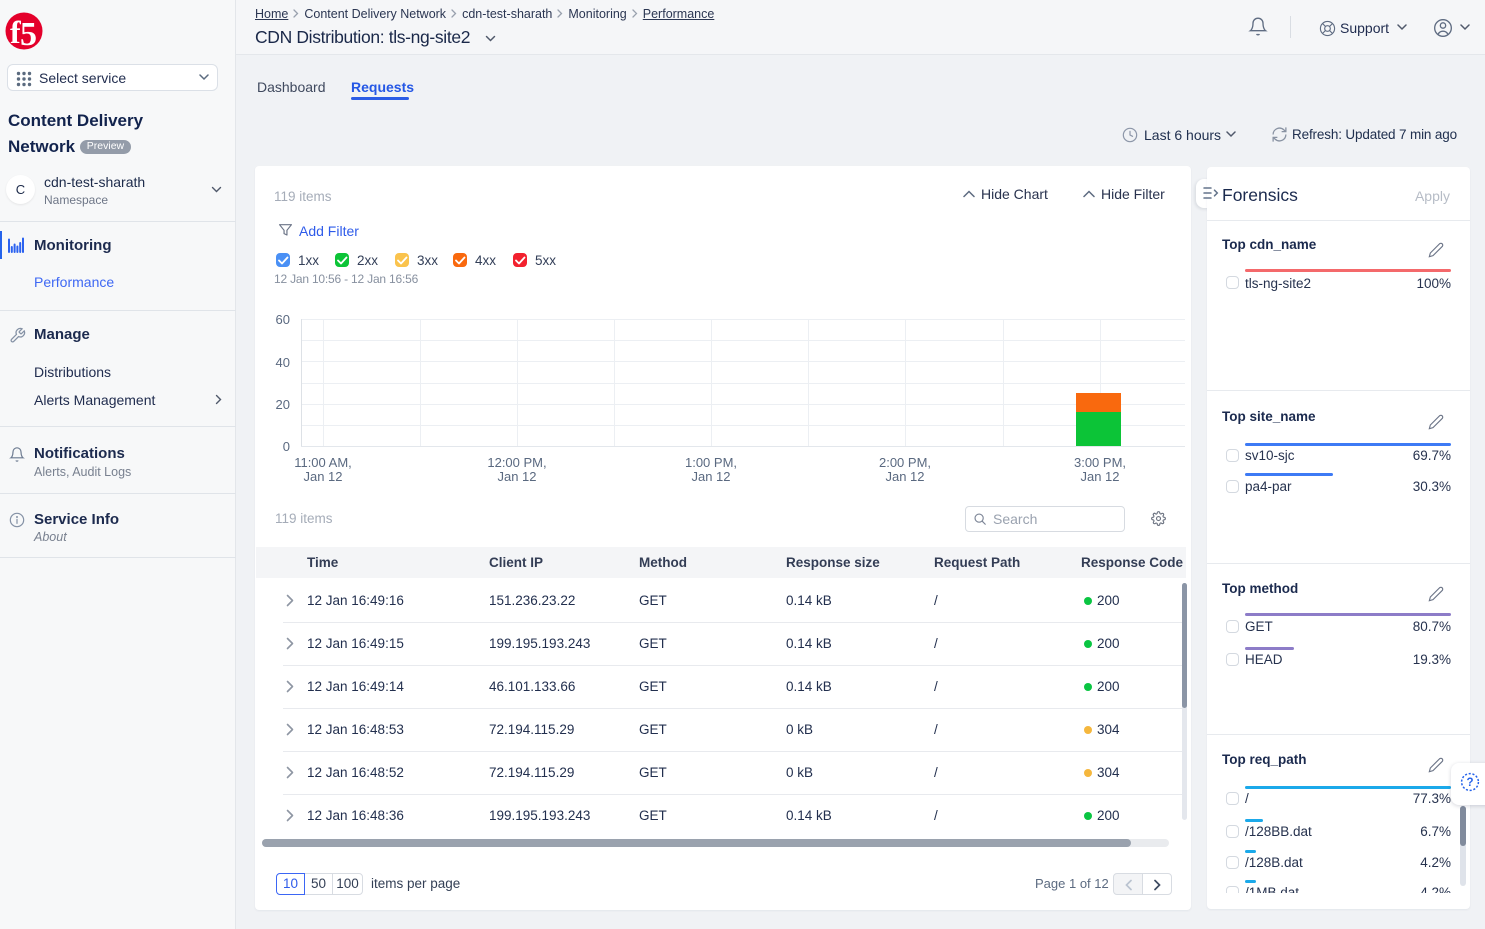 The width and height of the screenshot is (1485, 929). I want to click on svg-text: 5, so click(28, 33).